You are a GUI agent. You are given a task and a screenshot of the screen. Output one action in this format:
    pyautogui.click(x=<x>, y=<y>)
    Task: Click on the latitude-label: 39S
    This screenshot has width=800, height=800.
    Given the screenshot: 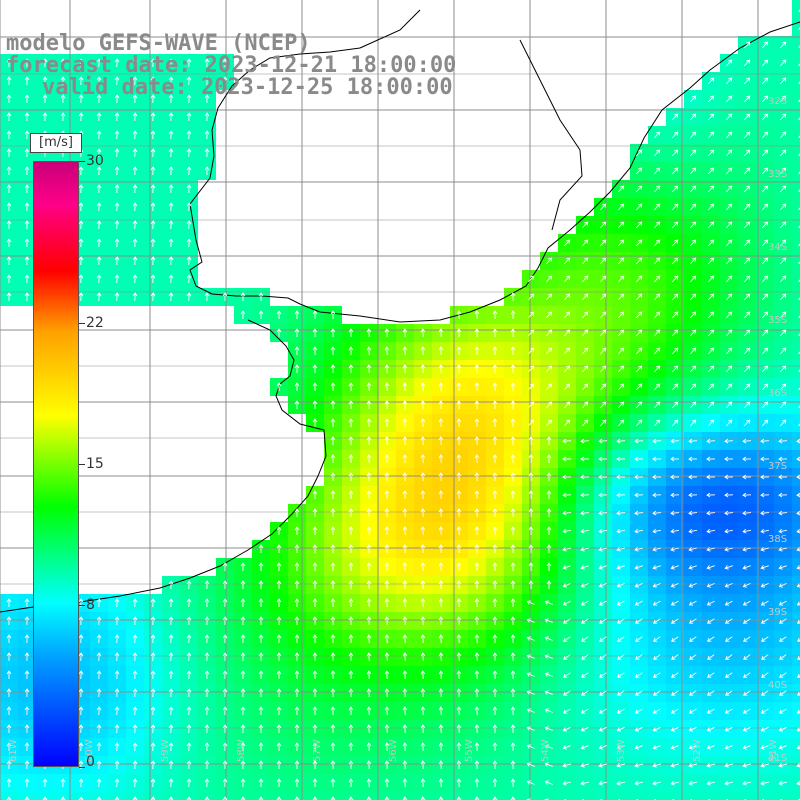 What is the action you would take?
    pyautogui.click(x=777, y=612)
    